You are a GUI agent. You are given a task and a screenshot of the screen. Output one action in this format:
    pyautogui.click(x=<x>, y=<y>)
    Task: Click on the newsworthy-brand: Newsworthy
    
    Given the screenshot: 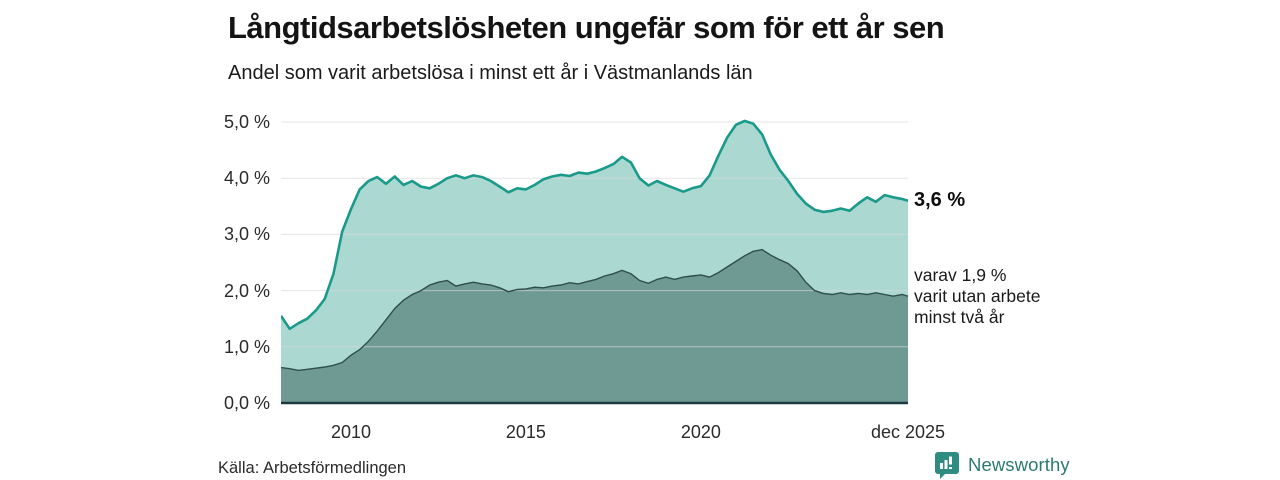 What is the action you would take?
    pyautogui.click(x=1002, y=465)
    